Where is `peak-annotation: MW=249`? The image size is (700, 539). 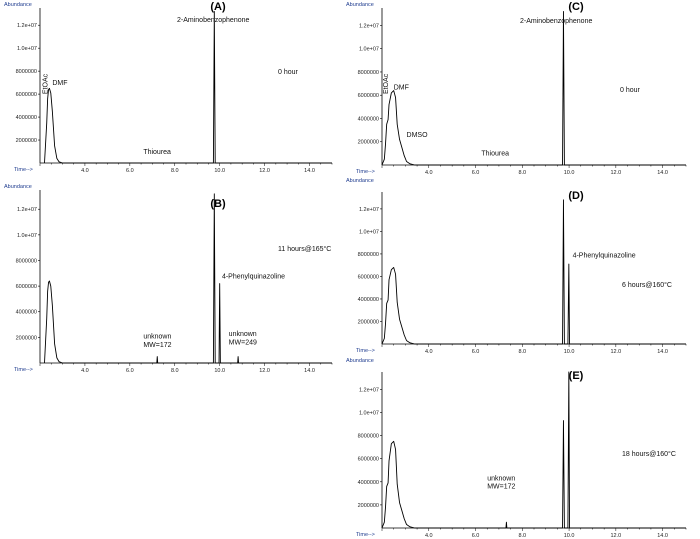
peak-annotation: MW=249 is located at coordinates (243, 342).